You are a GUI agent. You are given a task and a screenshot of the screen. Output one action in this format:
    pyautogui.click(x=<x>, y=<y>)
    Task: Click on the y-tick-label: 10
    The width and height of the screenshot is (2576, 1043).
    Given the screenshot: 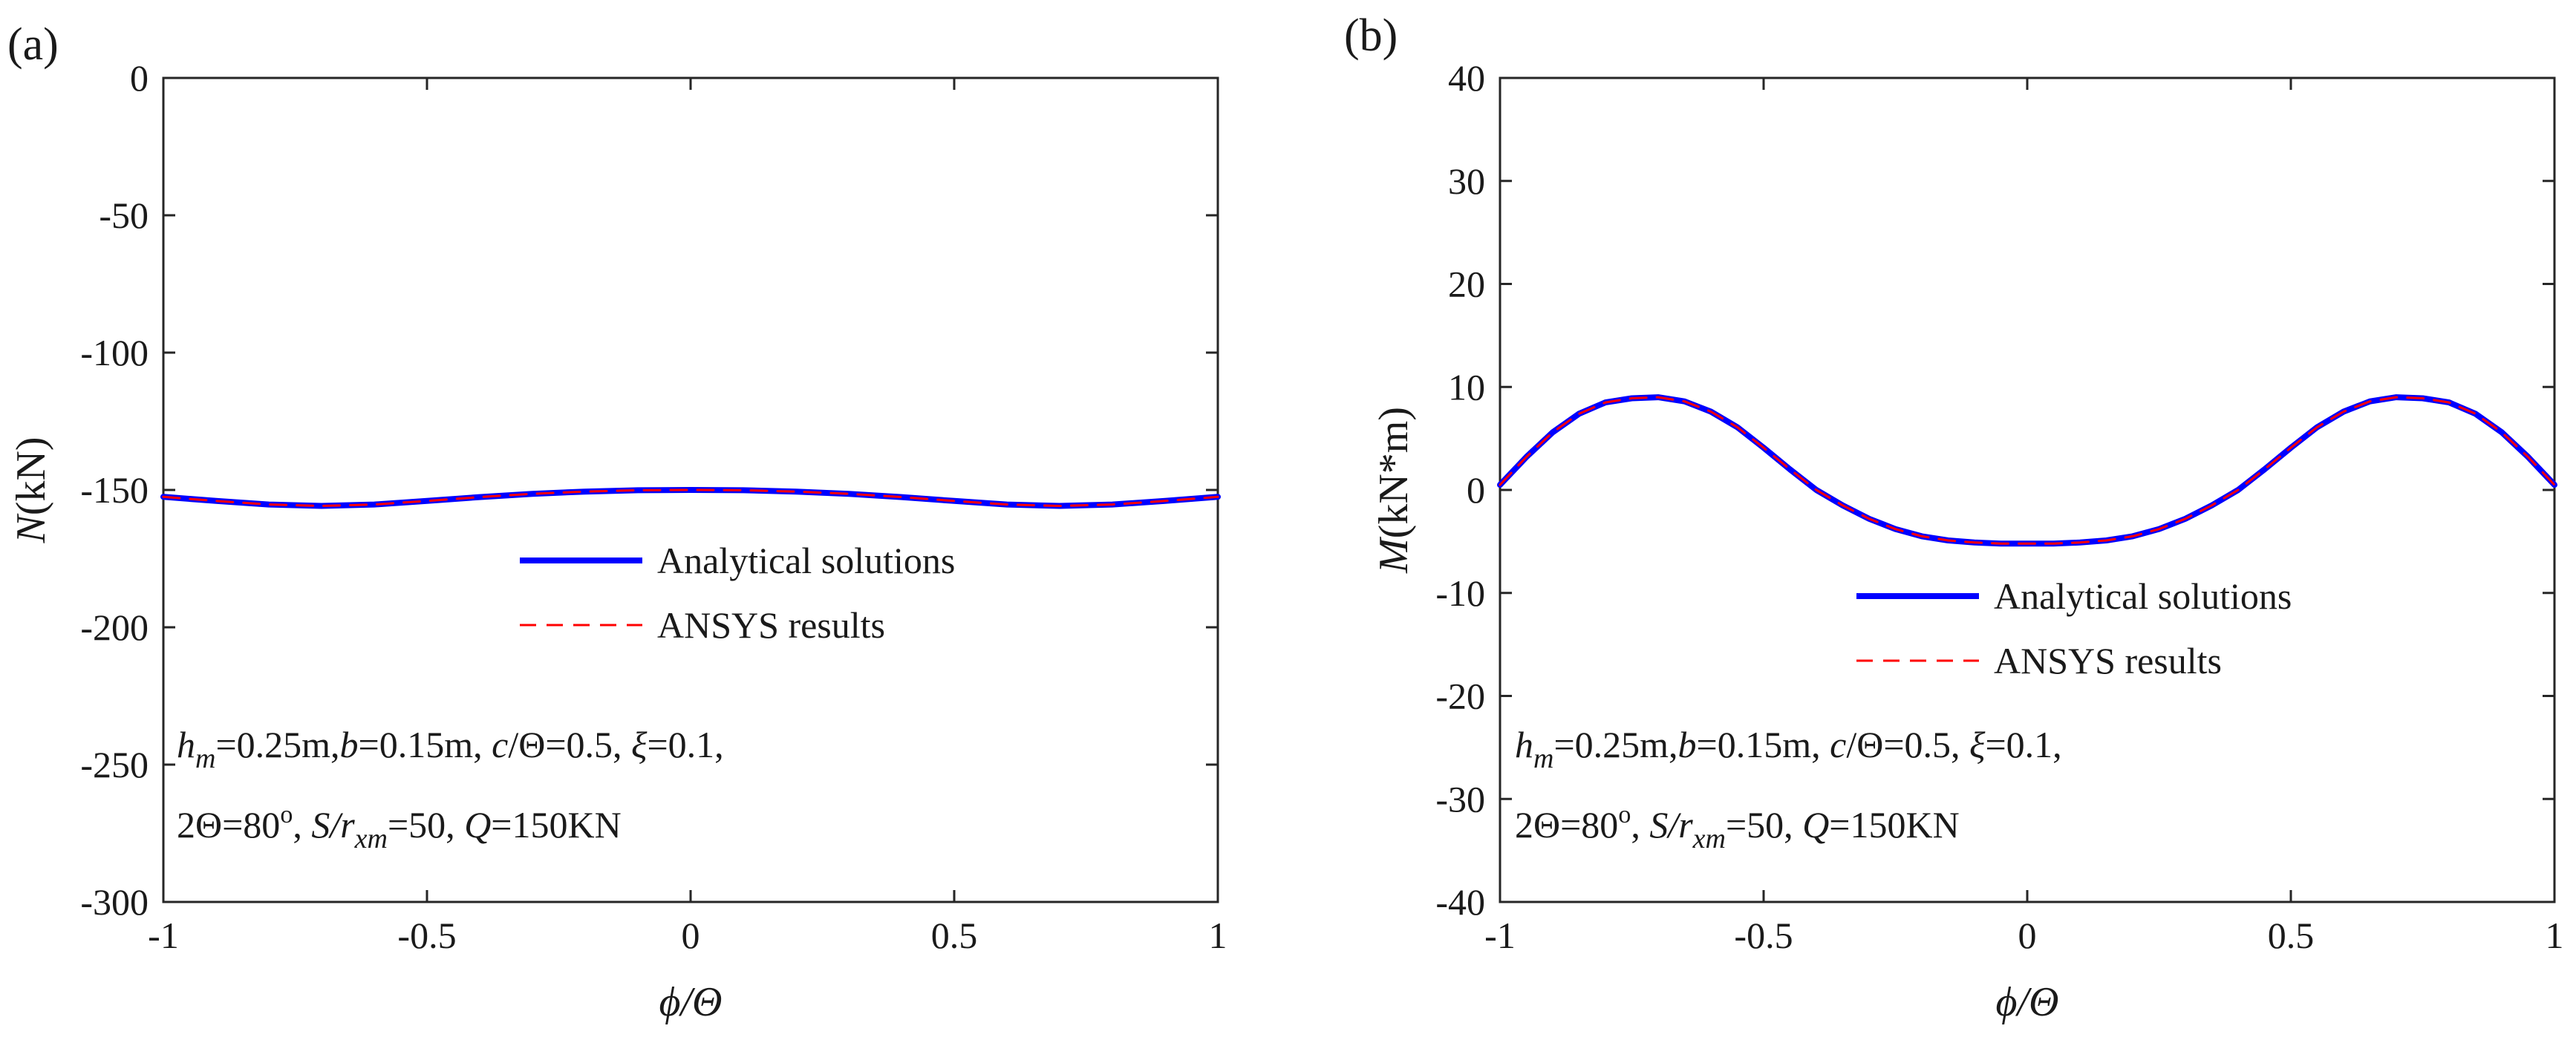 What is the action you would take?
    pyautogui.click(x=1466, y=387)
    